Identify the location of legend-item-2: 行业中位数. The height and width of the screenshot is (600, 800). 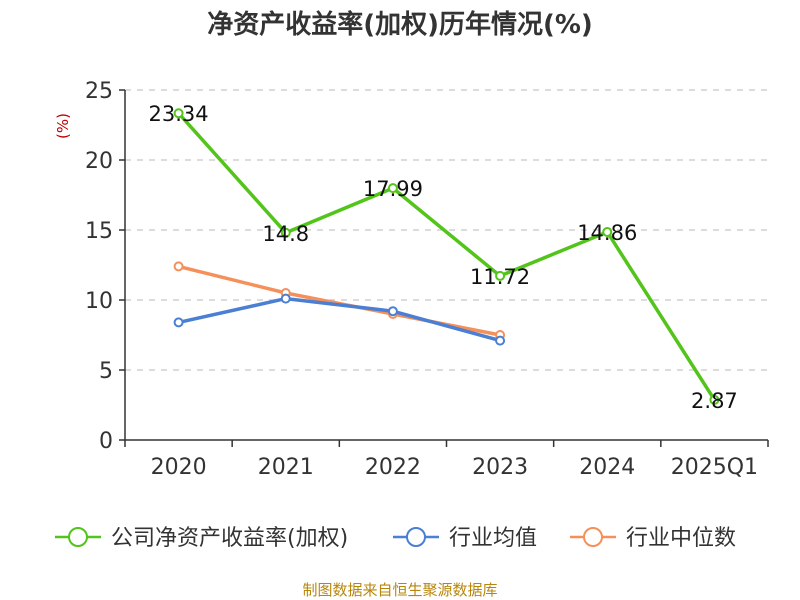
(653, 538).